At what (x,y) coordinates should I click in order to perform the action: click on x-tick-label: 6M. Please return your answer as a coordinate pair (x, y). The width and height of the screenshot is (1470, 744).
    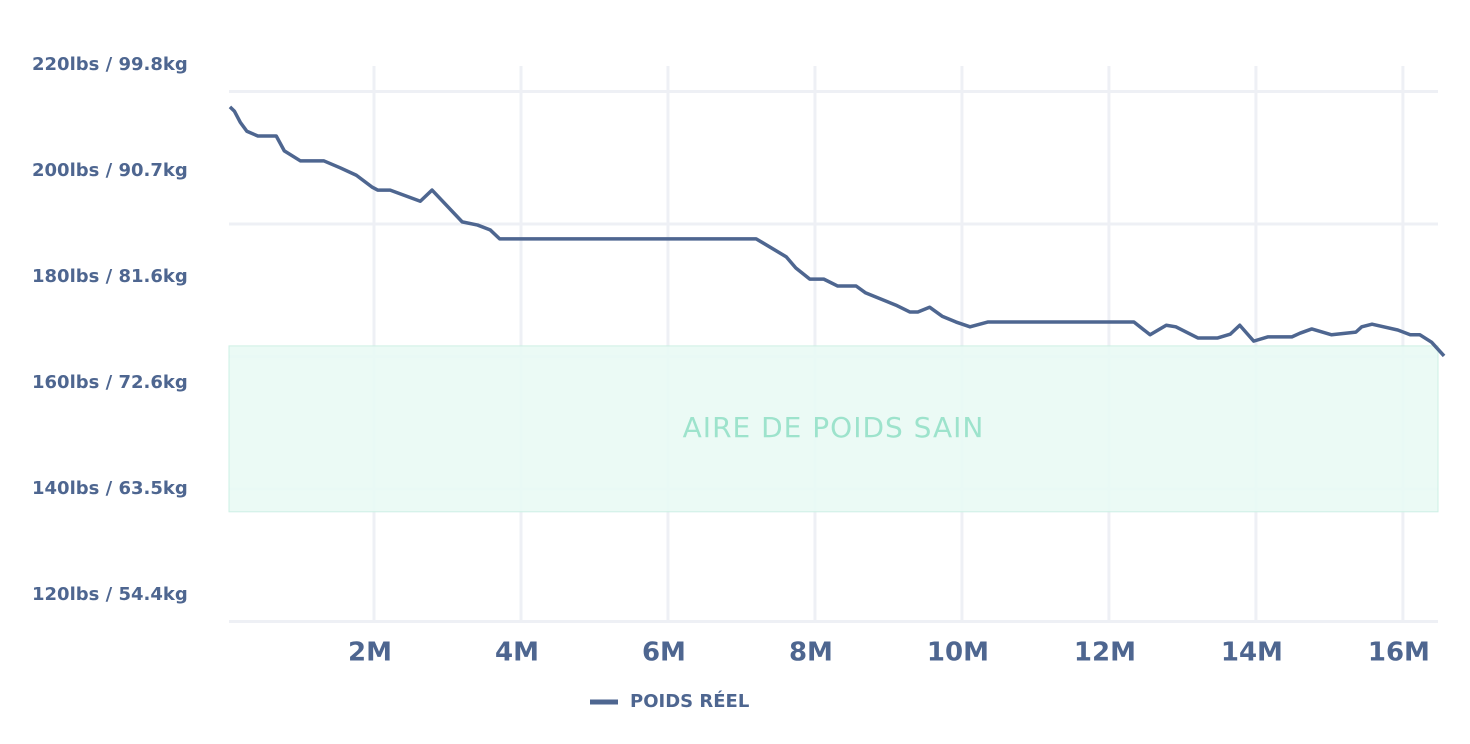
    Looking at the image, I should click on (664, 653).